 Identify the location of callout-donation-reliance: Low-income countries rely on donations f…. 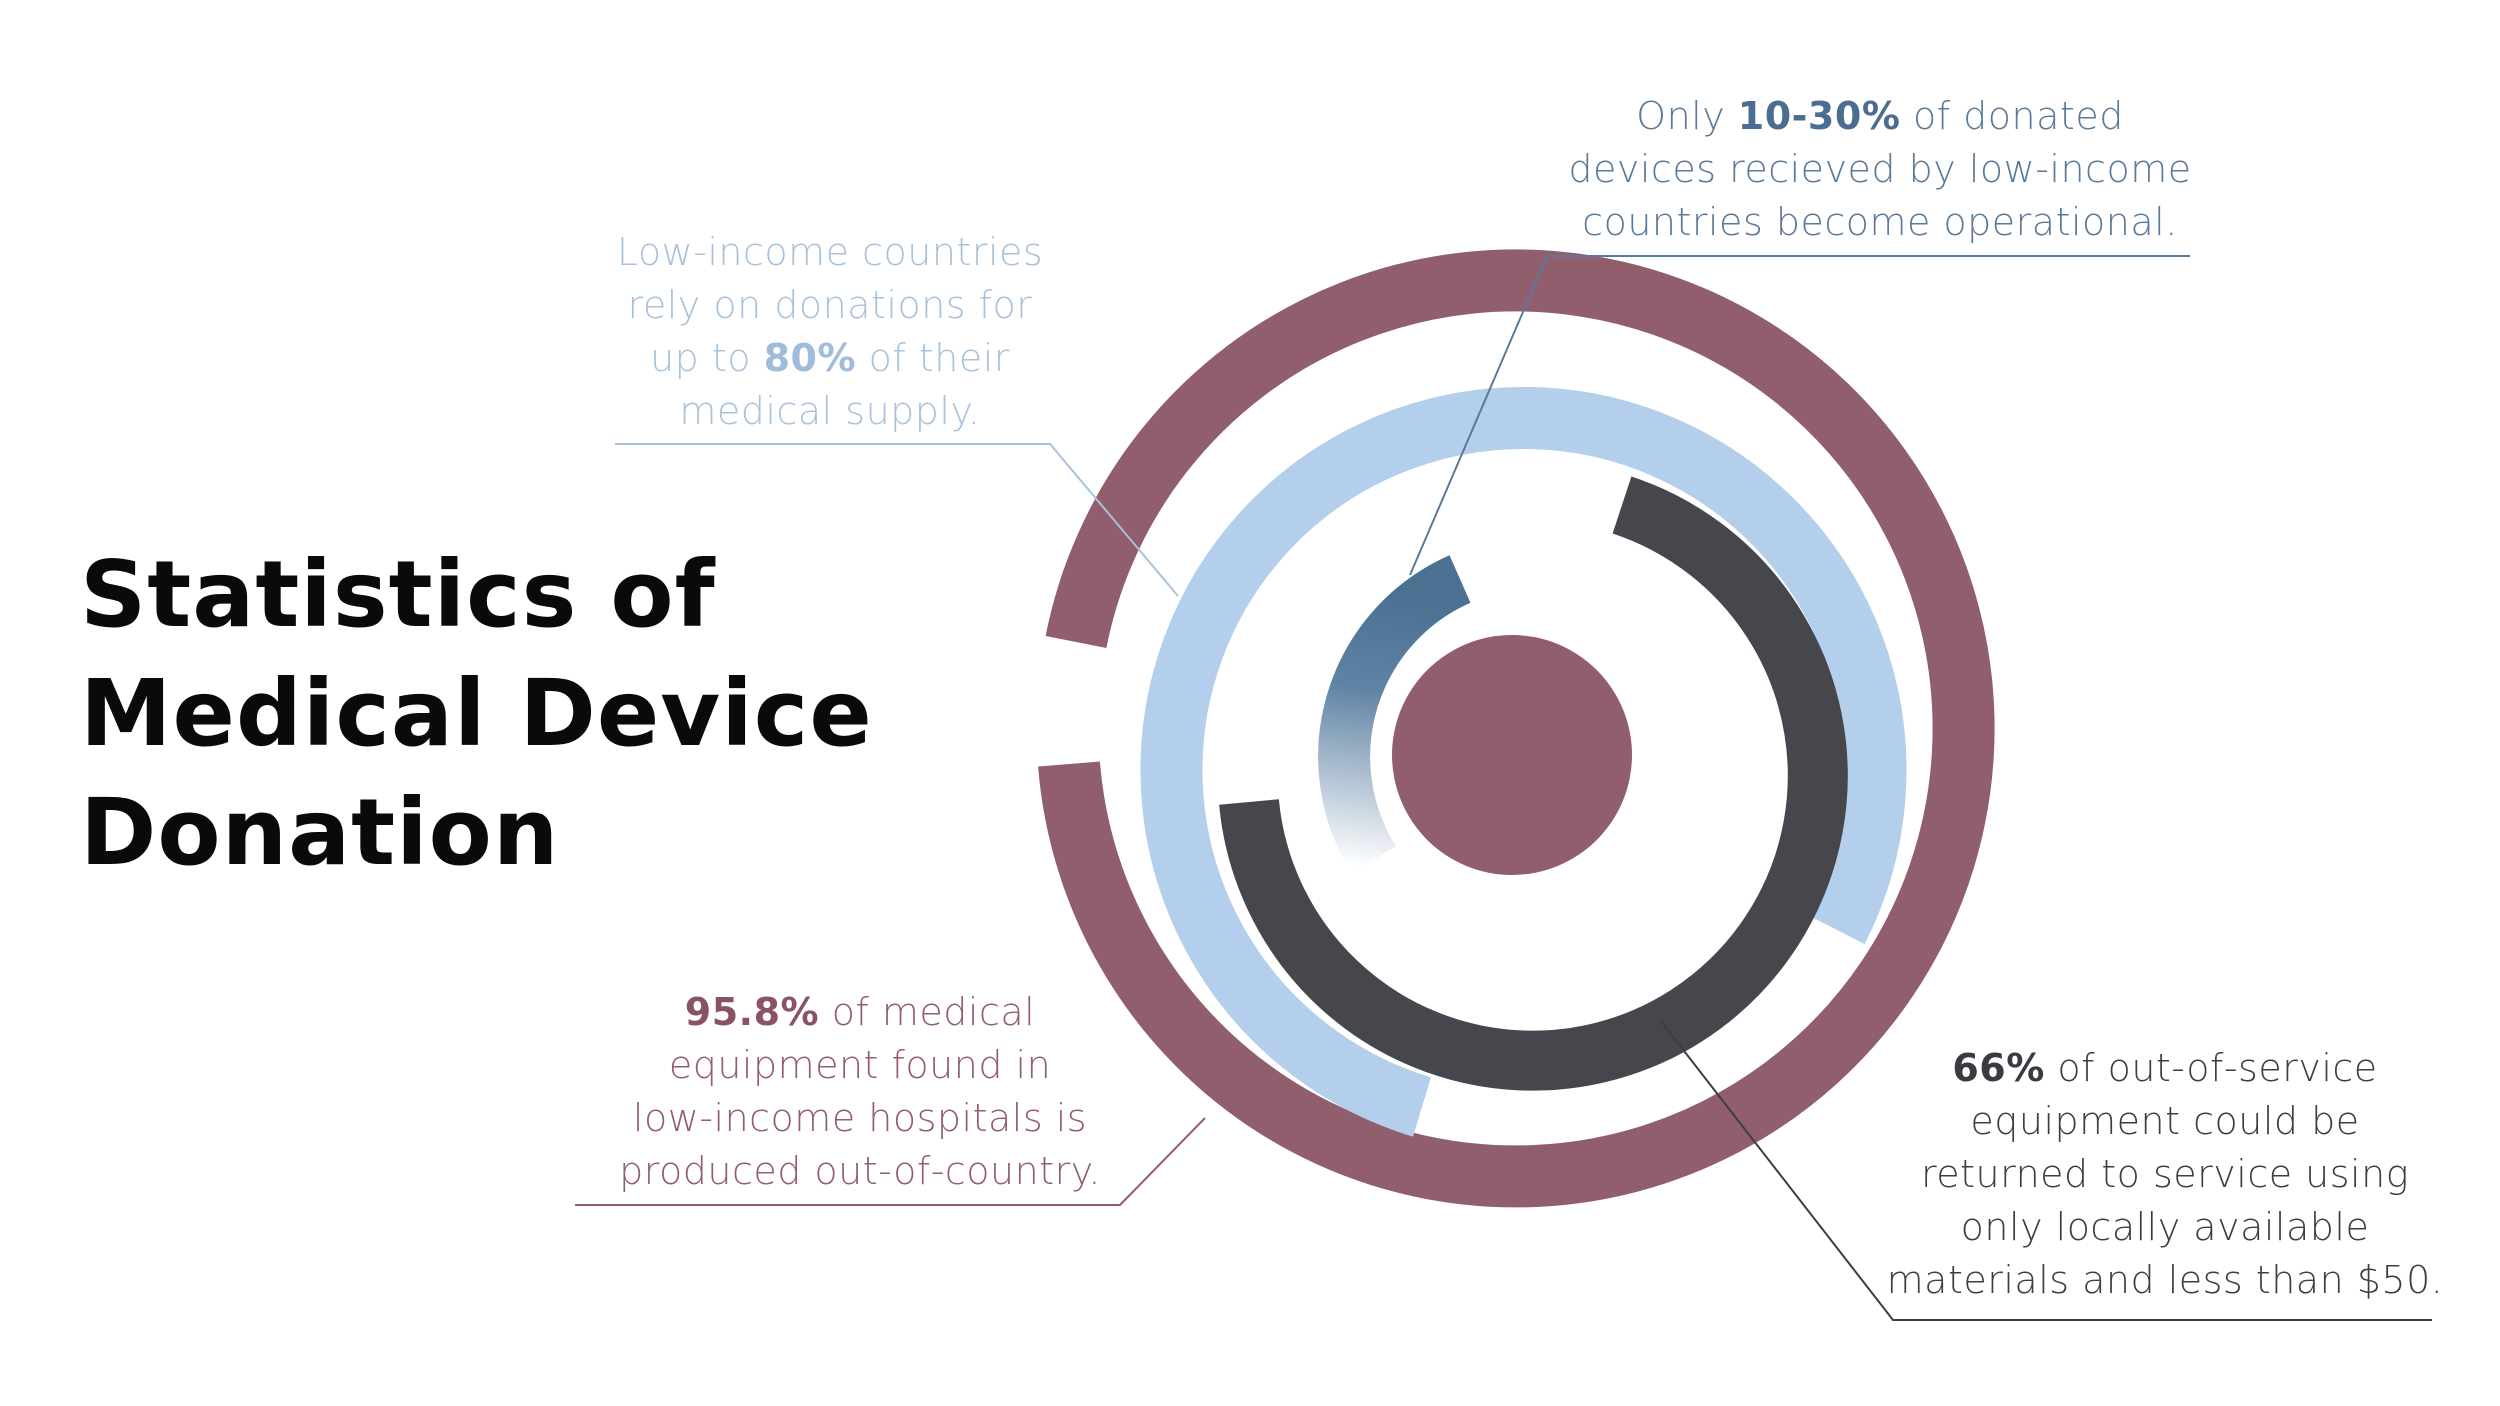
(830, 332).